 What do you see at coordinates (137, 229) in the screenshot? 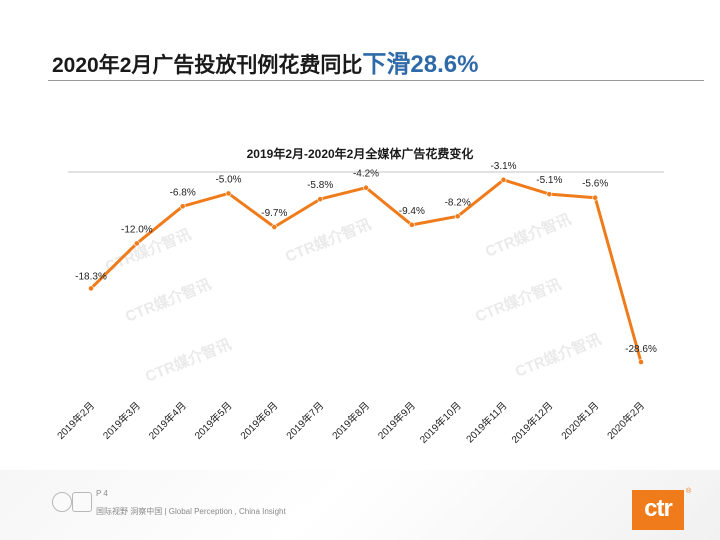
I see `data-label: -12.0%` at bounding box center [137, 229].